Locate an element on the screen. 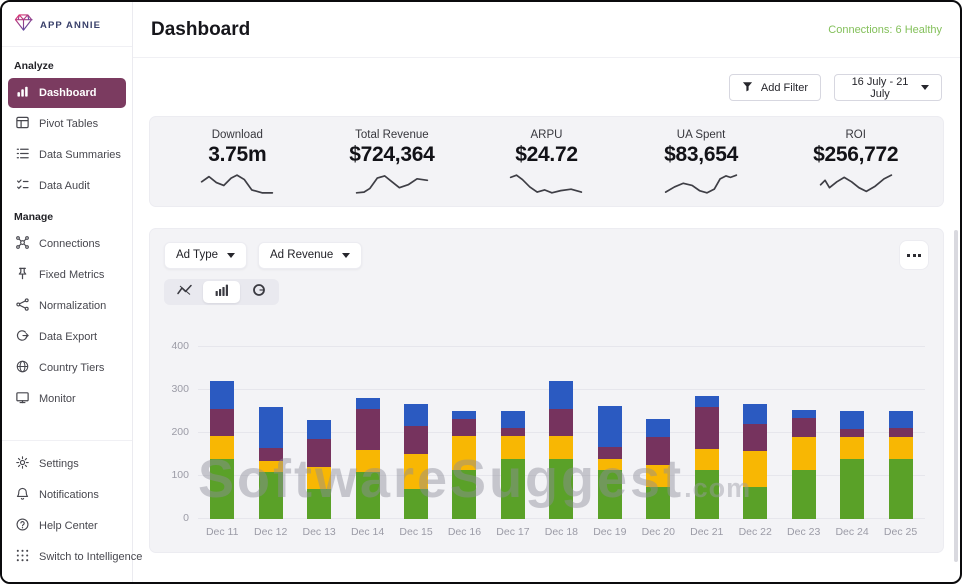 The height and width of the screenshot is (584, 962). logo: APP ANNIE is located at coordinates (67, 24).